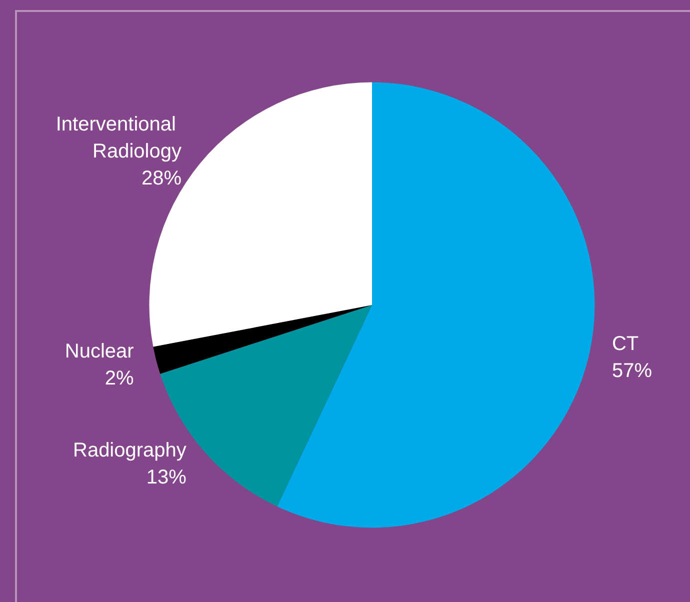  What do you see at coordinates (119, 378) in the screenshot?
I see `data-label: 2%` at bounding box center [119, 378].